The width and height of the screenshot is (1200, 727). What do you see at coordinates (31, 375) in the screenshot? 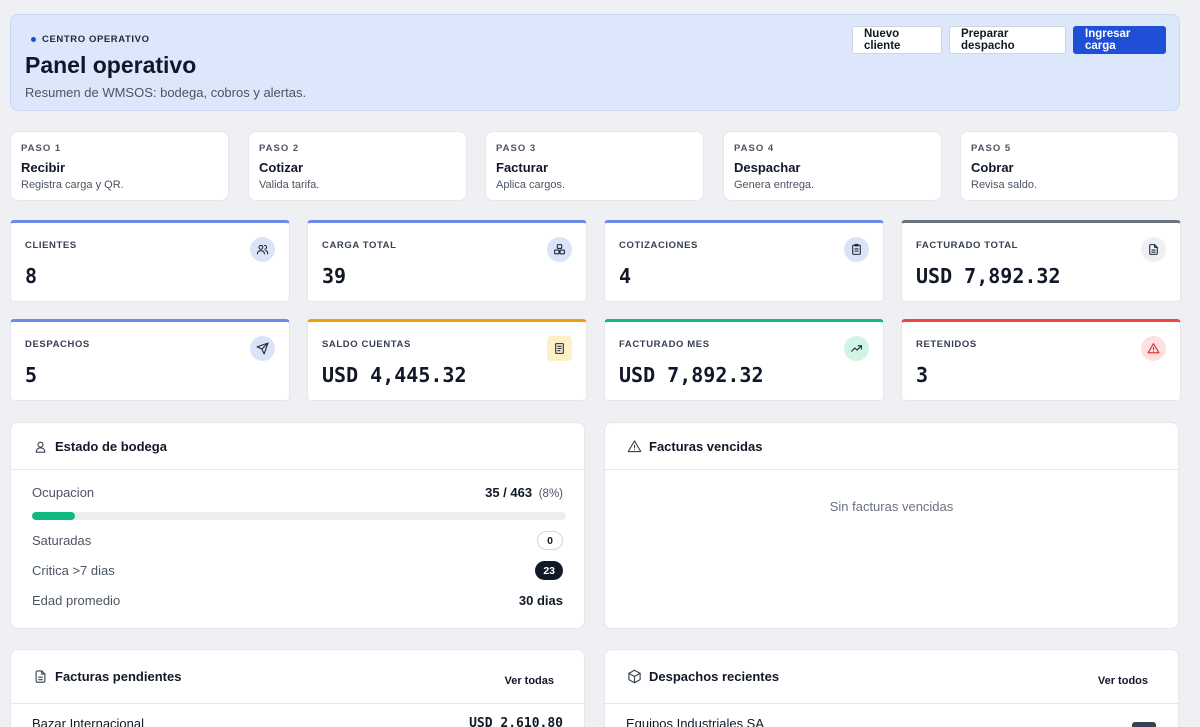
I see `stat-value: 5` at bounding box center [31, 375].